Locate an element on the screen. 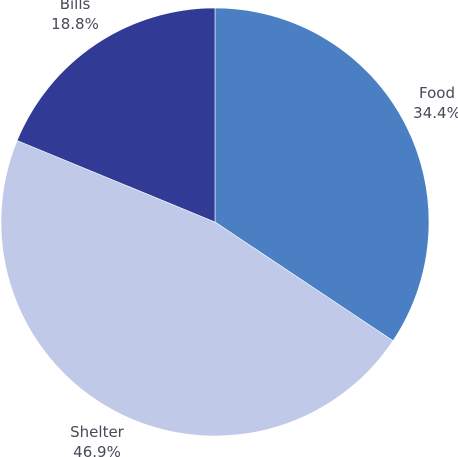 The image size is (458, 457). slice-percent-food: 34.4% is located at coordinates (435, 113).